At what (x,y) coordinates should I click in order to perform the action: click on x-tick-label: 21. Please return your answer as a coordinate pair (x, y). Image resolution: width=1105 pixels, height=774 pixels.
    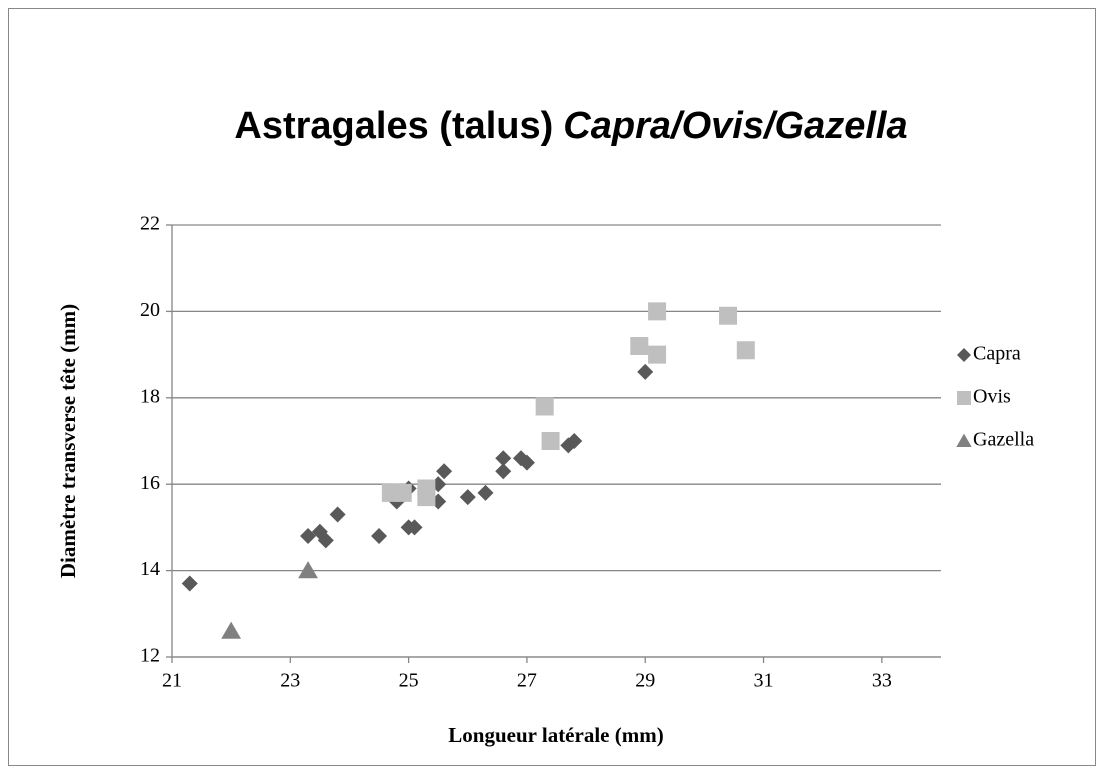
    Looking at the image, I should click on (172, 681).